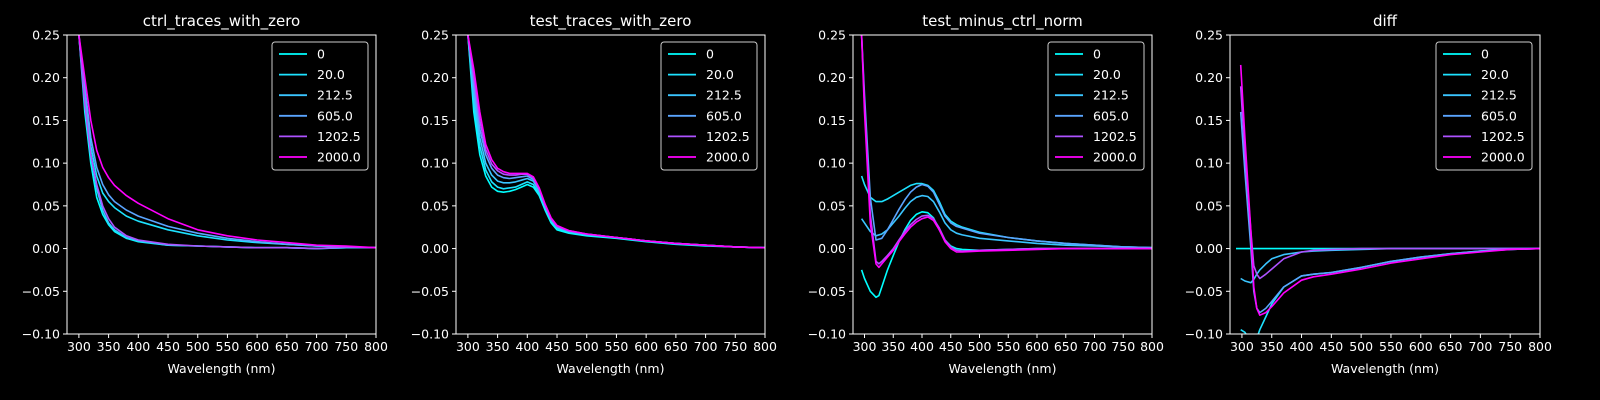  Describe the element at coordinates (611, 21) in the screenshot. I see `chart-title: test_traces_with_zero` at that location.